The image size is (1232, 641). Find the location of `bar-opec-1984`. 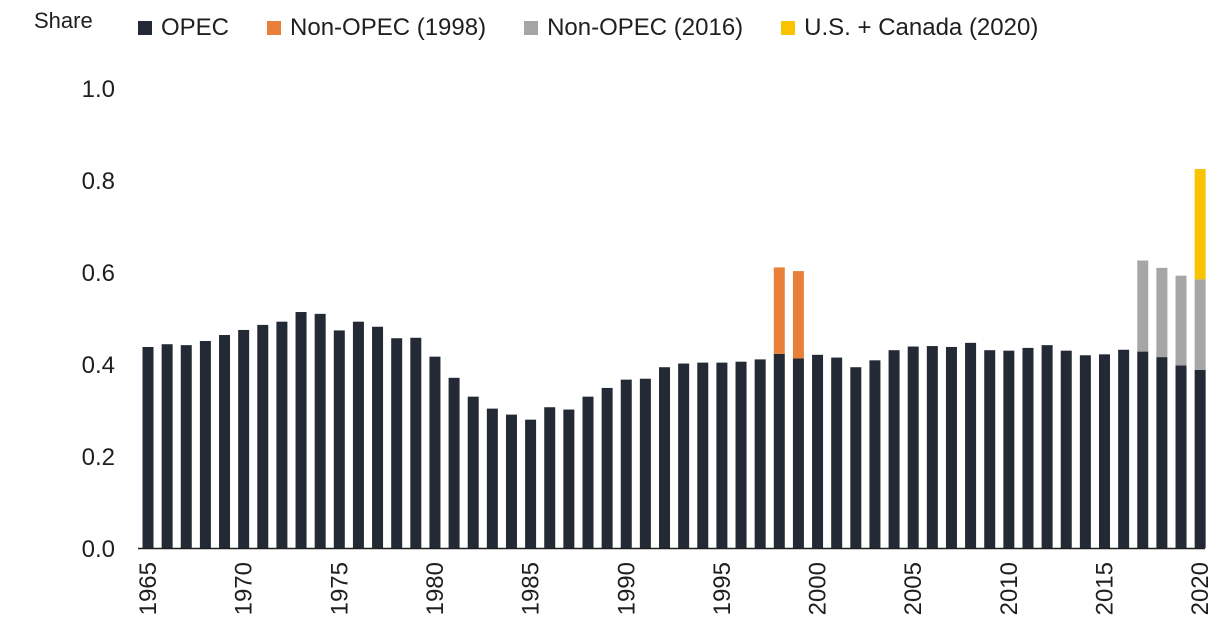

bar-opec-1984 is located at coordinates (511, 481).